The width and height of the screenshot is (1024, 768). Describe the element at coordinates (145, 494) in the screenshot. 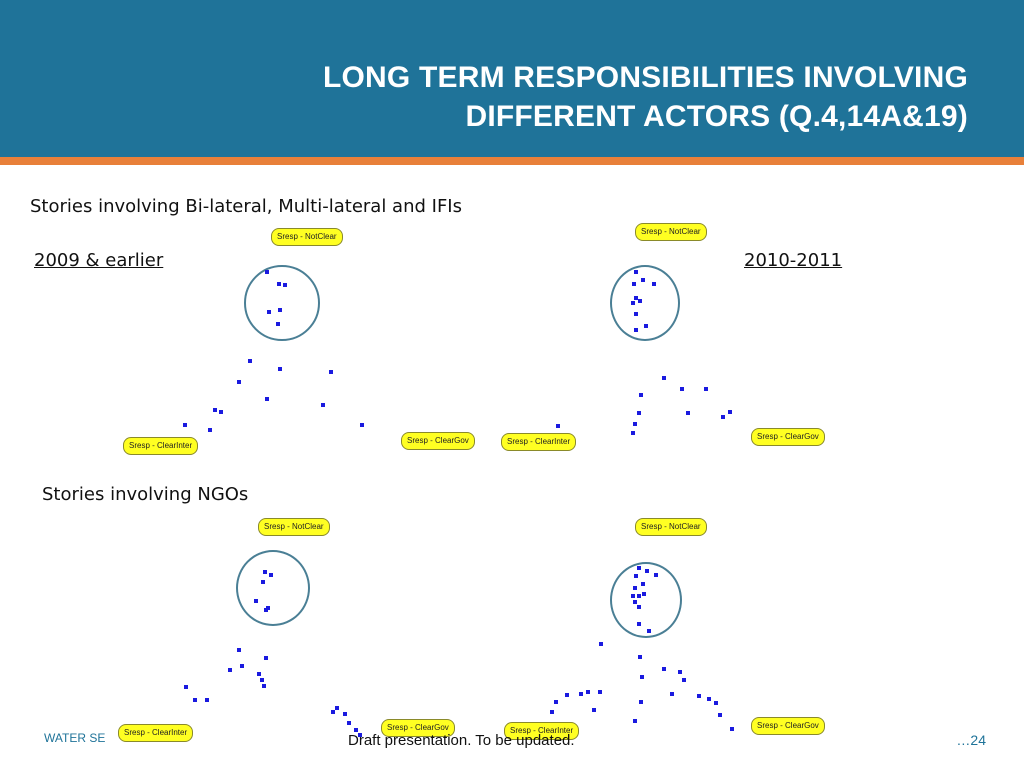

I see `section-label-ngo: Stories involving NGOs` at that location.